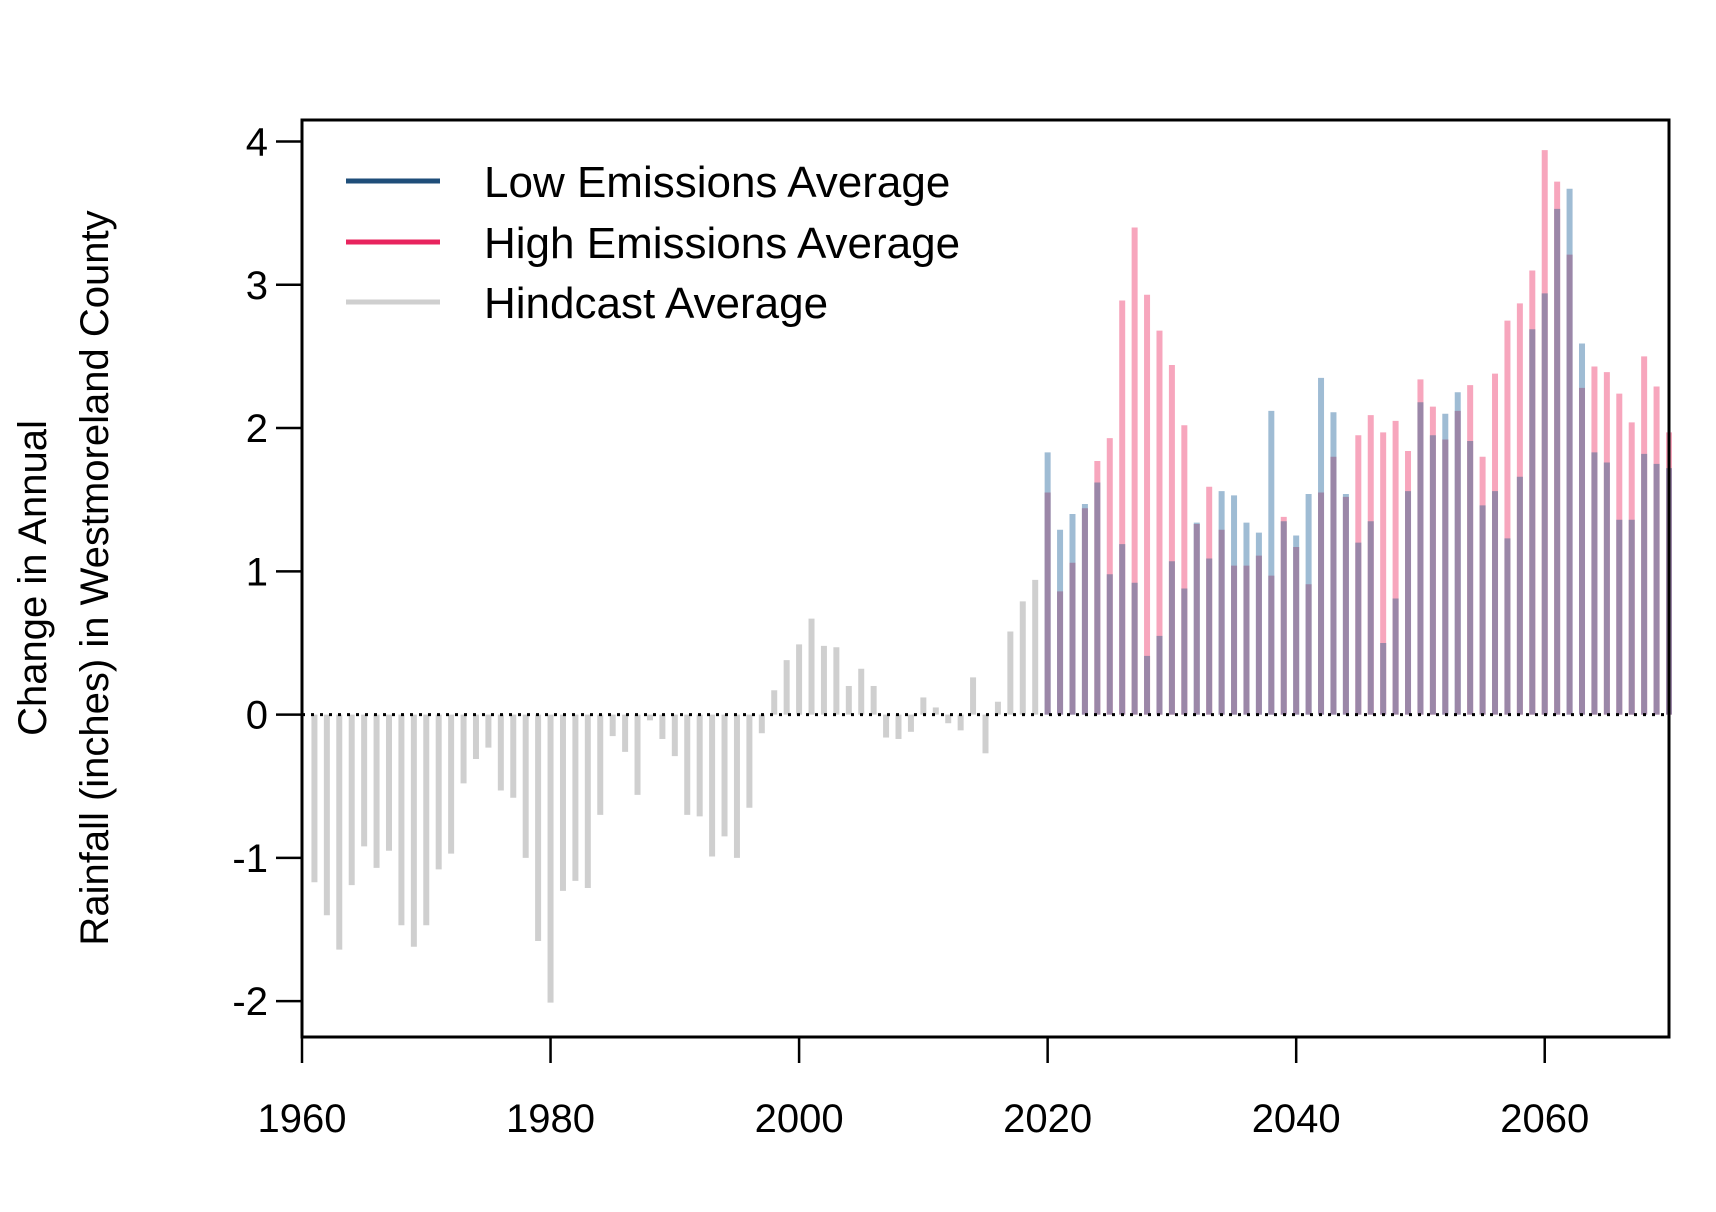 The width and height of the screenshot is (1716, 1212). I want to click on y-tick-label: 0, so click(257, 716).